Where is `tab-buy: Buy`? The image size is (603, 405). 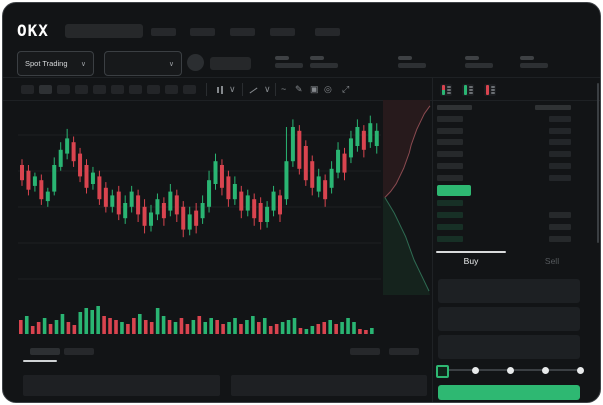 tab-buy: Buy is located at coordinates (471, 261).